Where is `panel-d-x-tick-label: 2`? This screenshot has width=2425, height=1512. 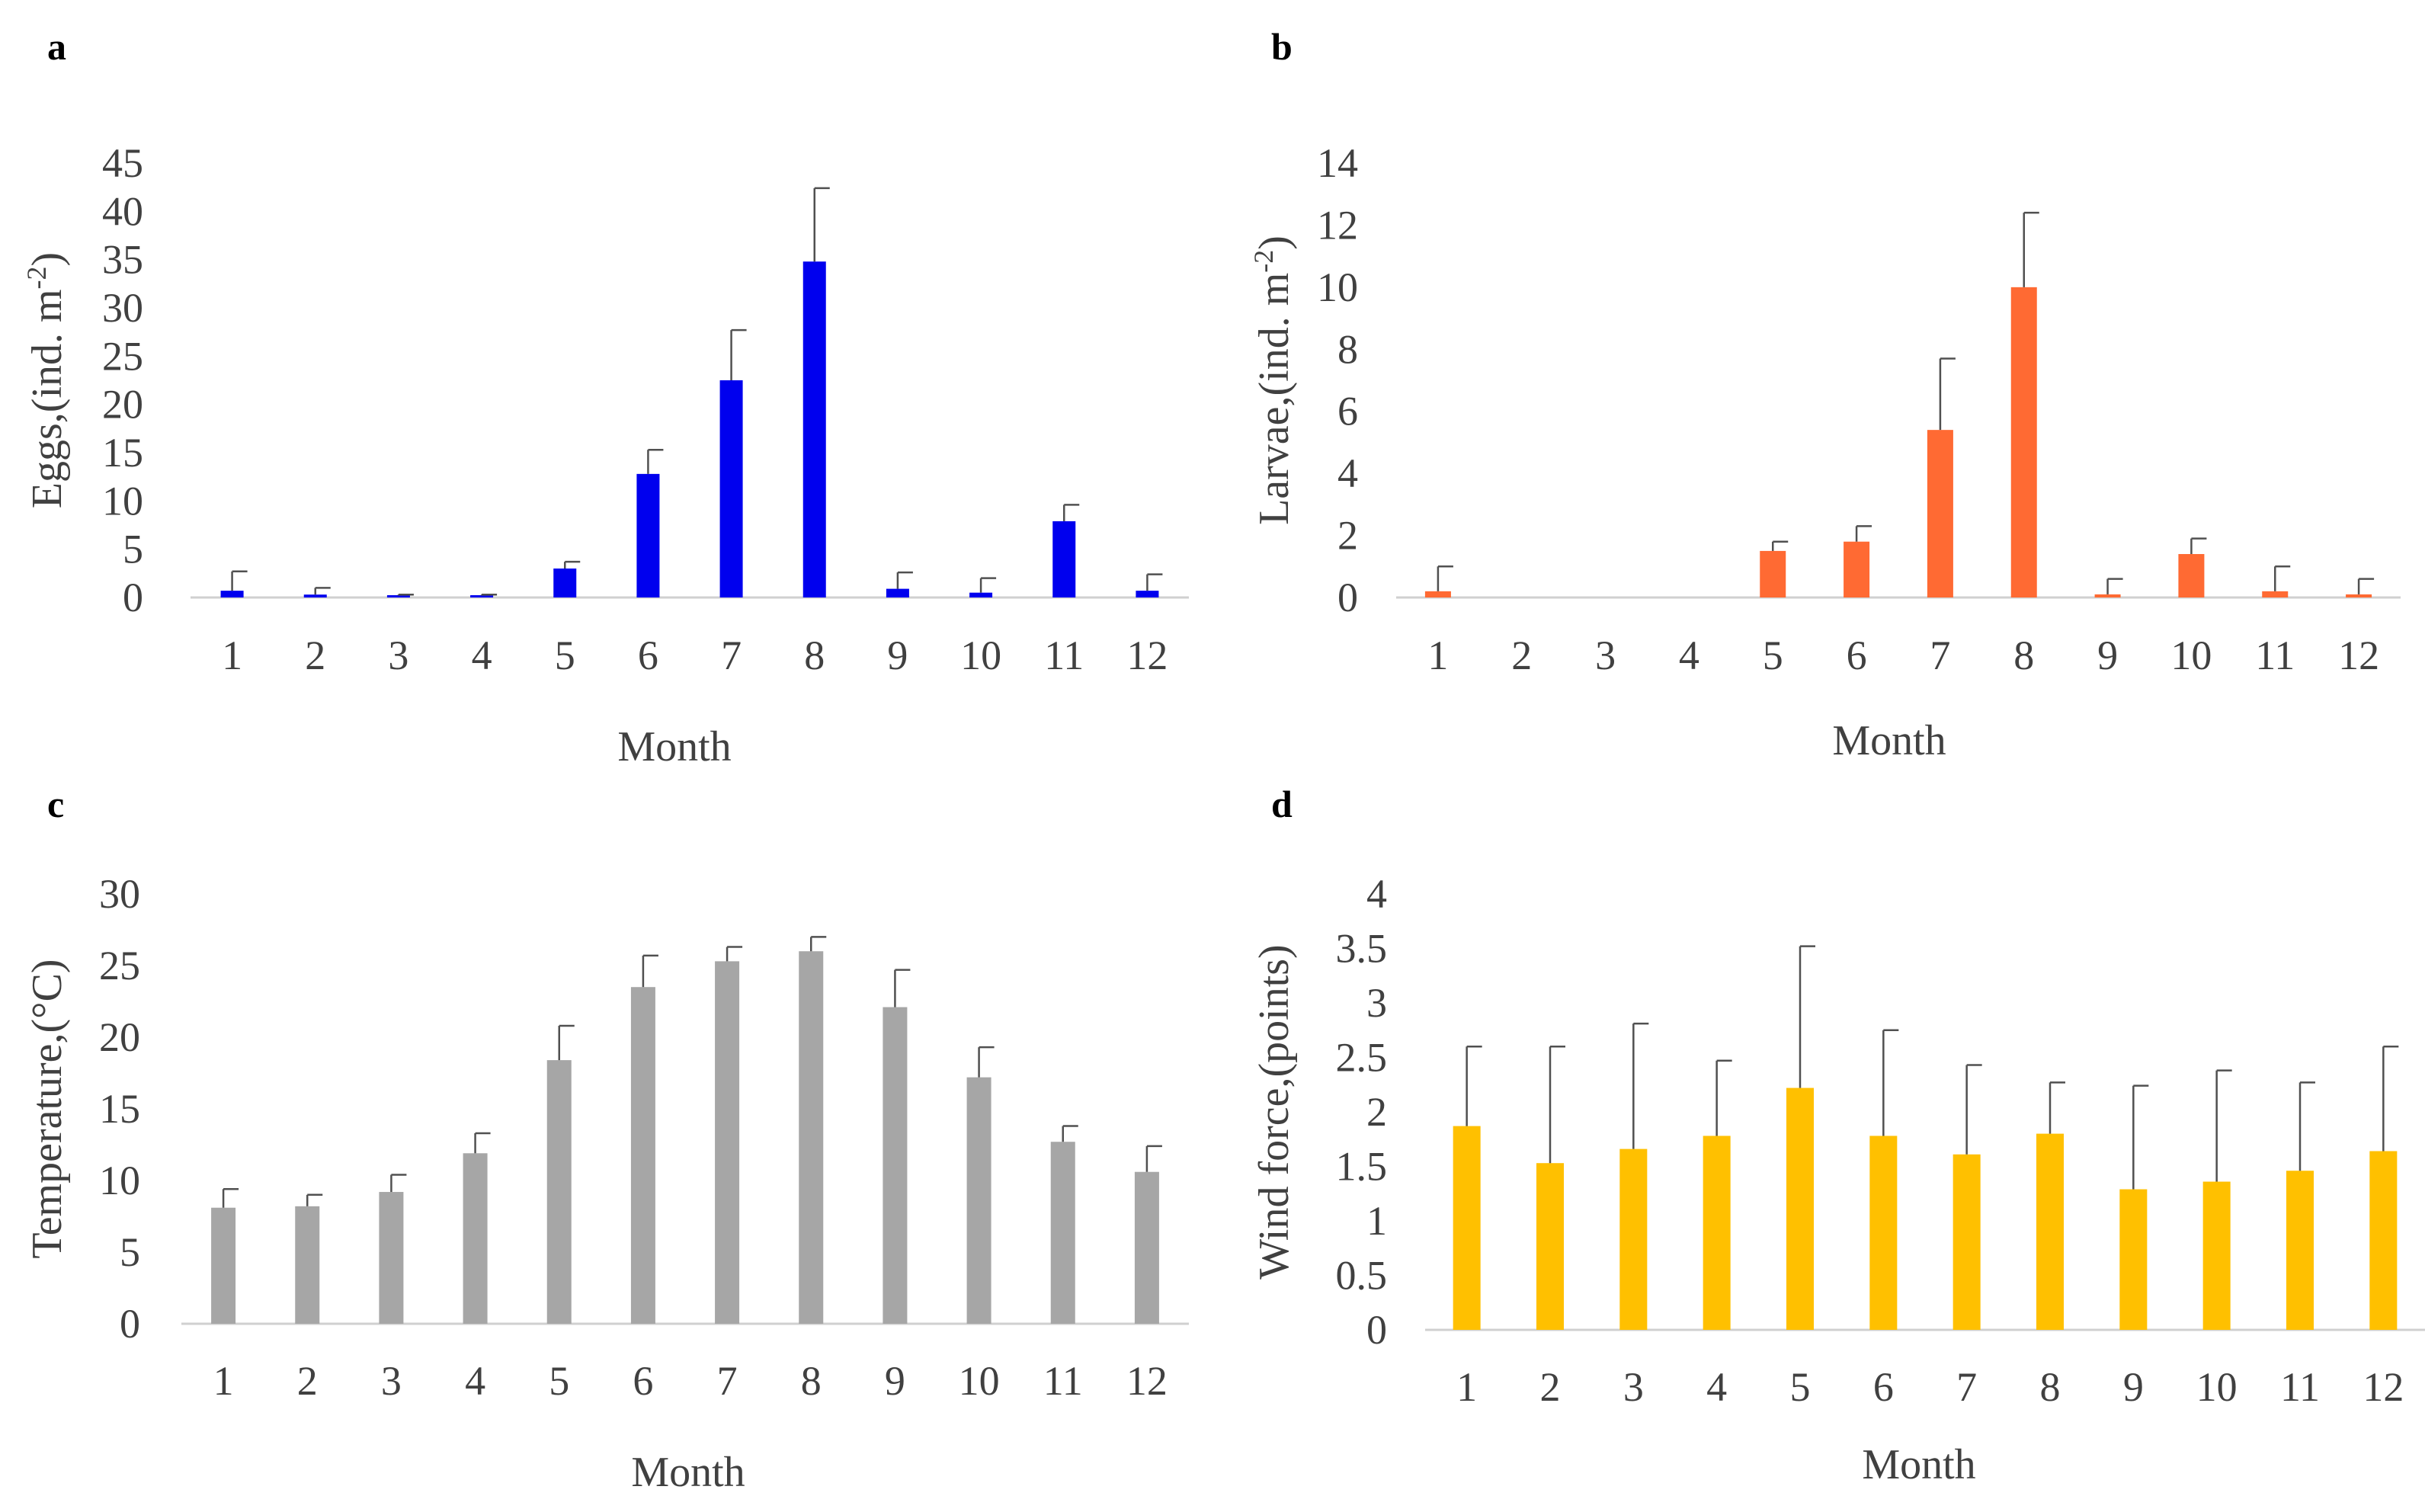
panel-d-x-tick-label: 2 is located at coordinates (1550, 1387).